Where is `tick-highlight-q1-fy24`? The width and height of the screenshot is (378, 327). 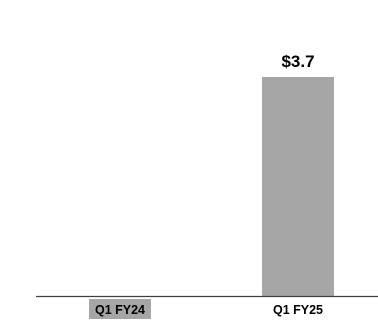 tick-highlight-q1-fy24 is located at coordinates (120, 309).